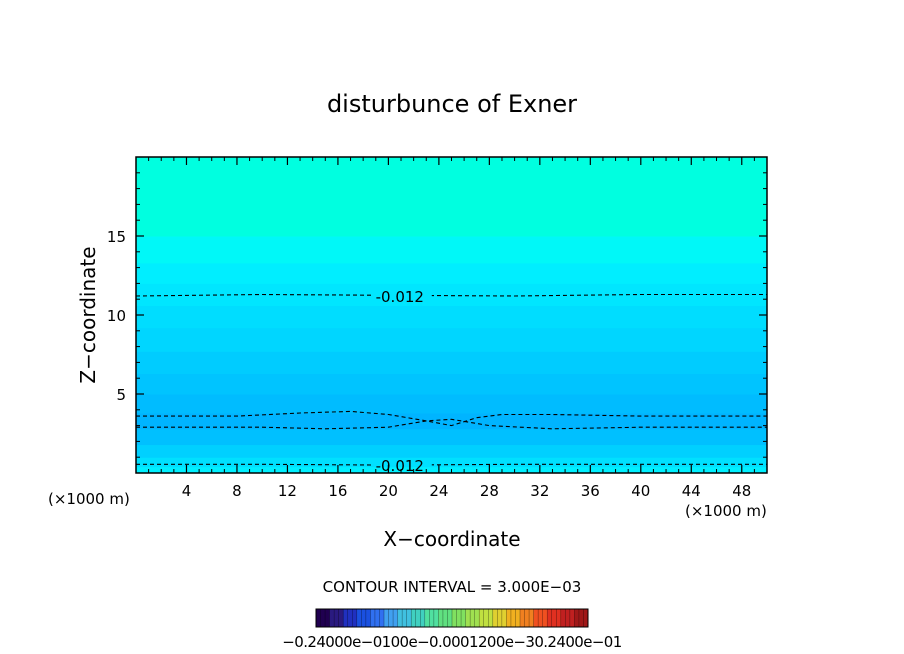  I want to click on x-tick-label-20: 20, so click(388, 491).